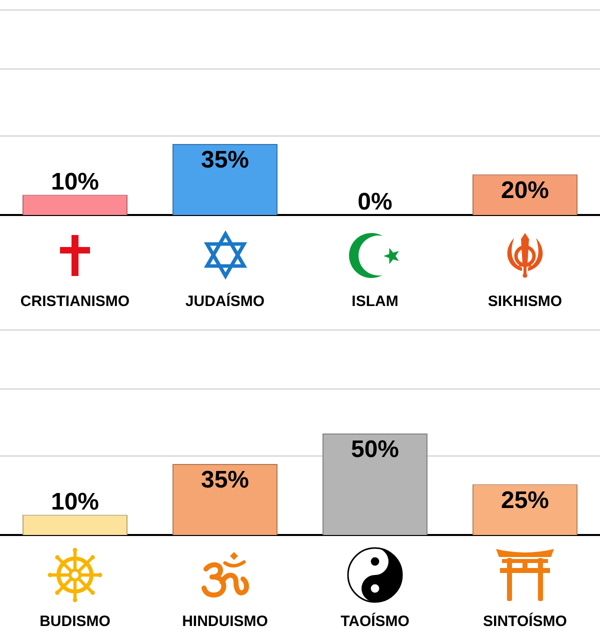 The image size is (600, 640). Describe the element at coordinates (525, 190) in the screenshot. I see `data-label: 20%` at that location.